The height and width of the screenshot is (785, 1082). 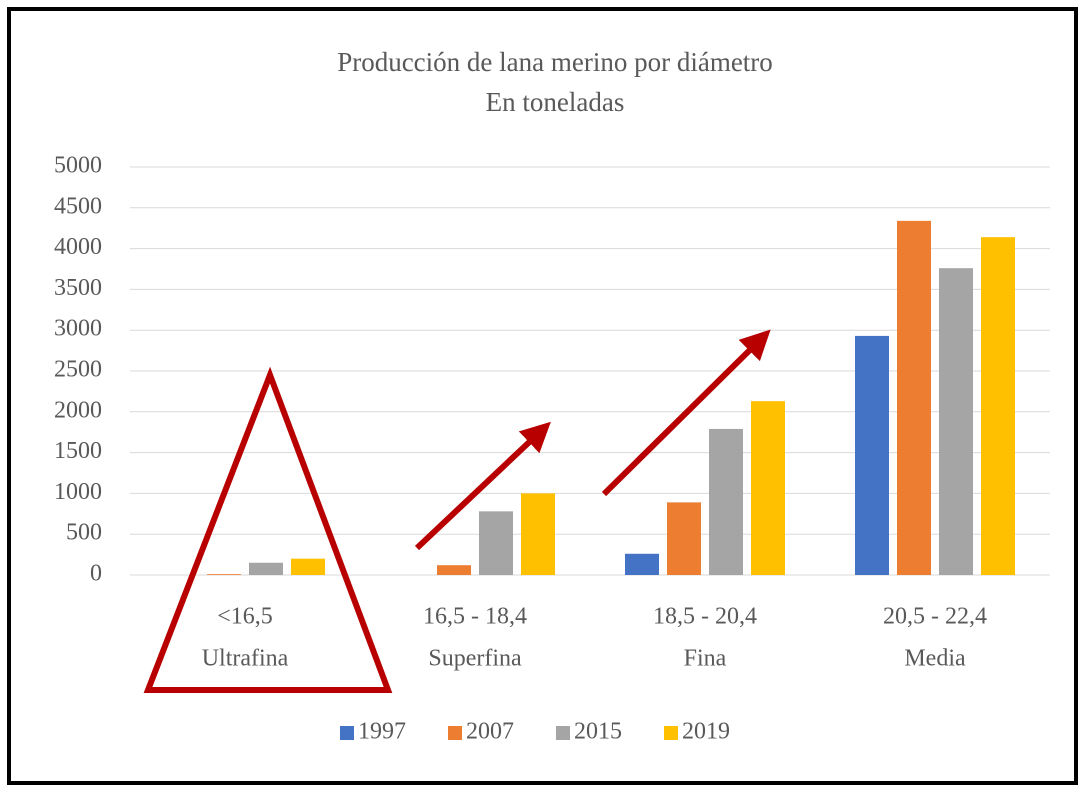 I want to click on legend-label: 2019, so click(x=706, y=732).